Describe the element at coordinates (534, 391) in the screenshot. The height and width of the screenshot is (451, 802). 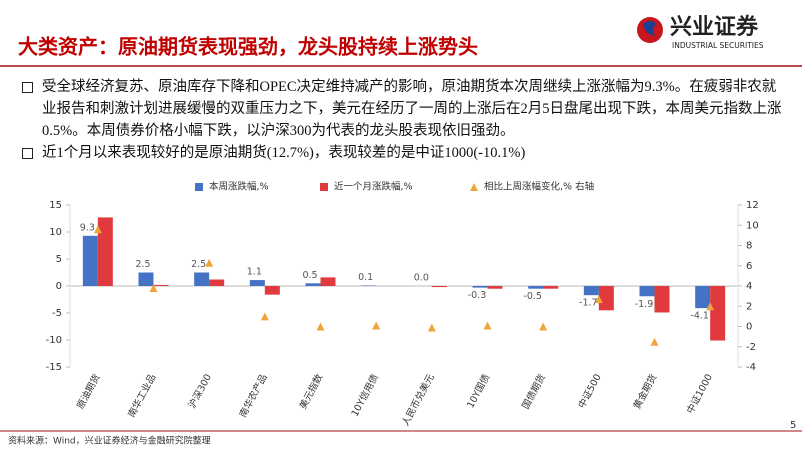
I see `x-tick-label: 国债期货` at that location.